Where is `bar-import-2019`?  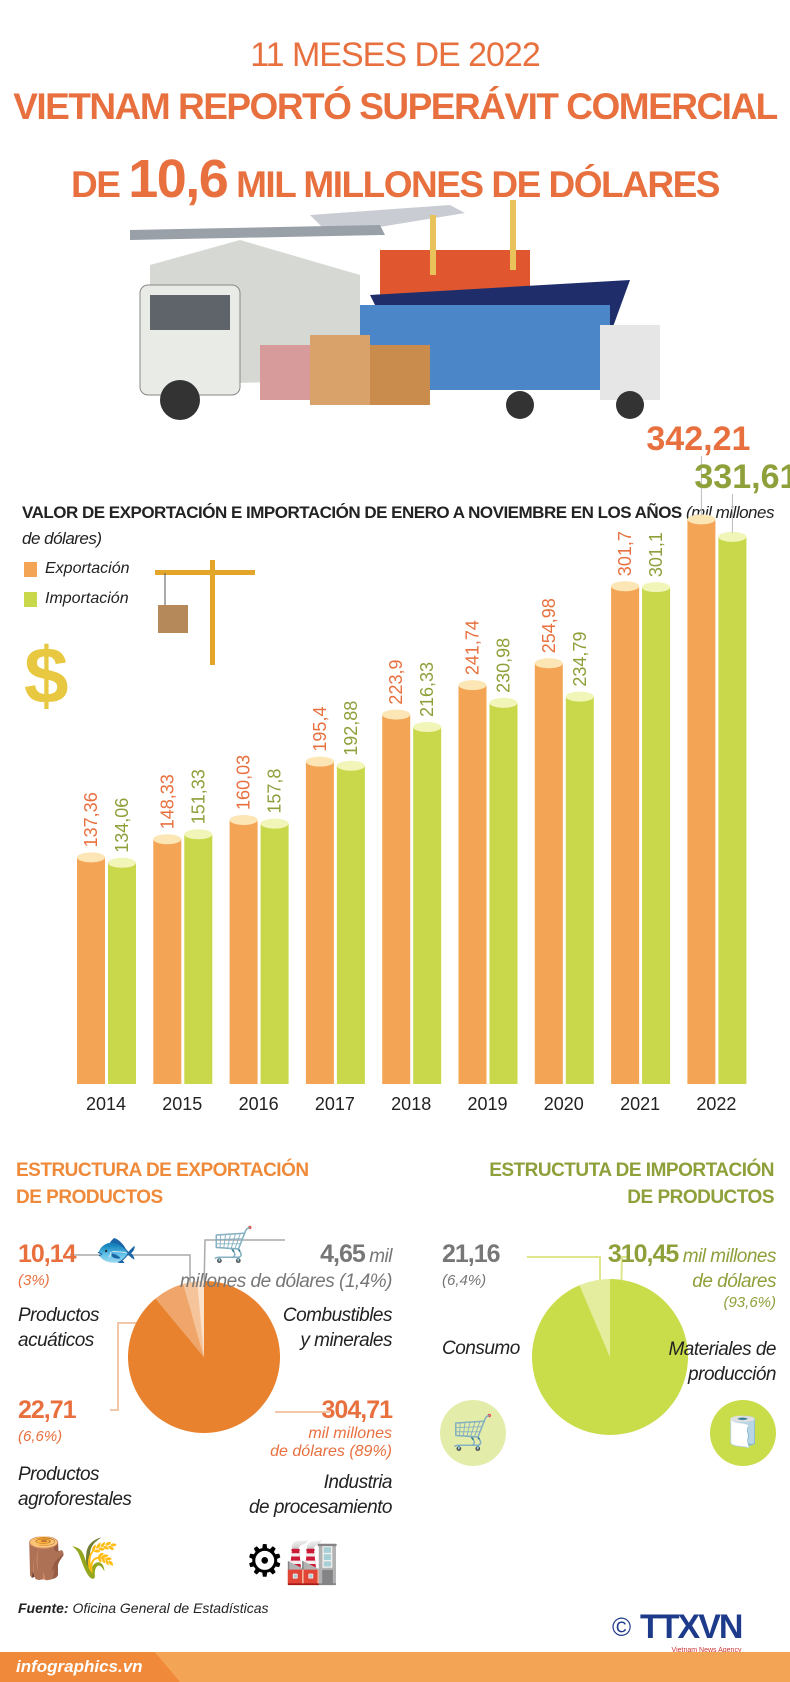 bar-import-2019 is located at coordinates (503, 893).